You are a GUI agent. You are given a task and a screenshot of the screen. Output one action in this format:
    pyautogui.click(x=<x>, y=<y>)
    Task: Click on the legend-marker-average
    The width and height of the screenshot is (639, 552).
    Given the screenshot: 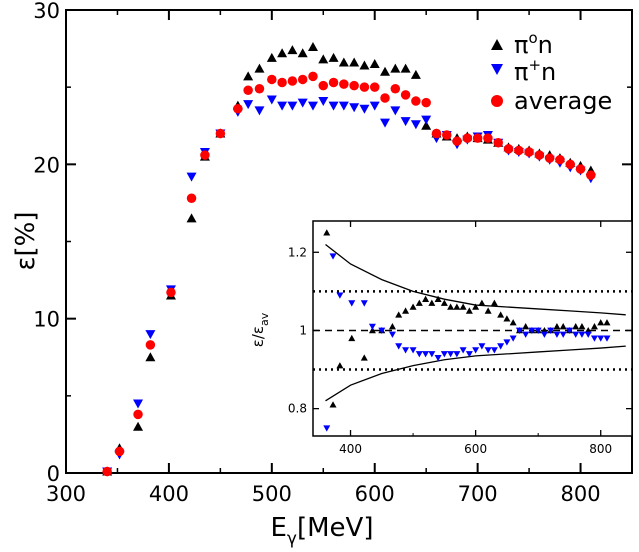 What is the action you would take?
    pyautogui.click(x=497, y=101)
    